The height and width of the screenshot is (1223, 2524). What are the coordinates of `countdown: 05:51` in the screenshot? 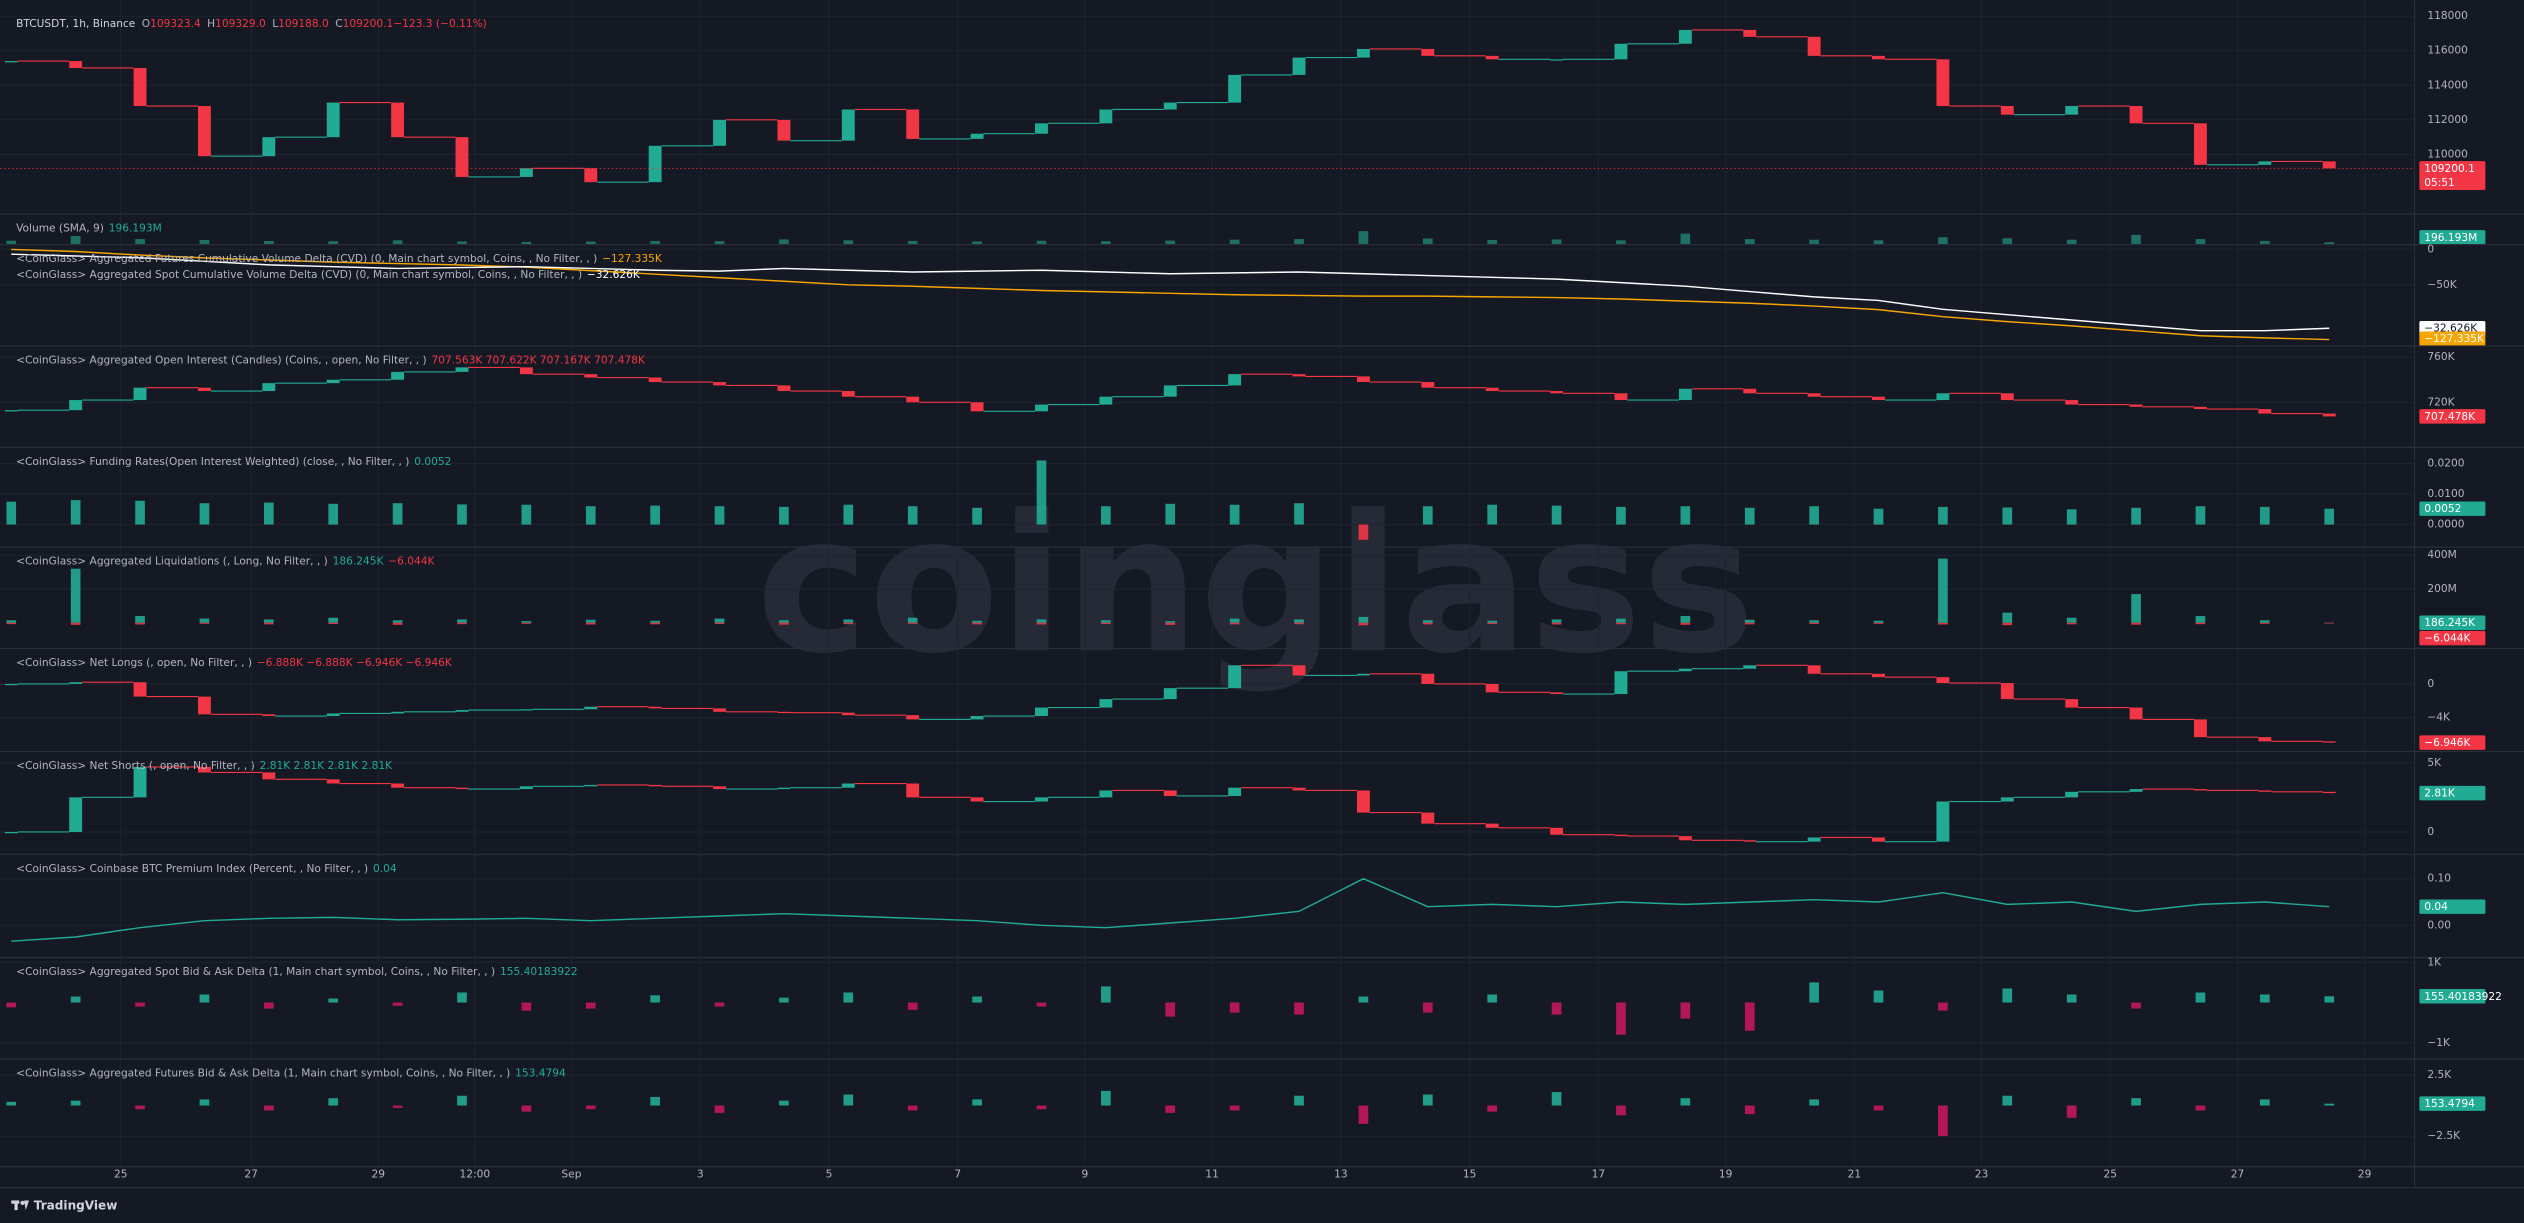 It's located at (2439, 182).